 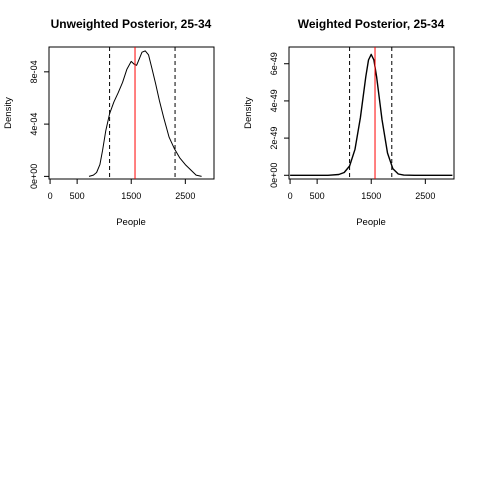 What do you see at coordinates (34, 71) in the screenshot?
I see `y-tick-label: 8e-04` at bounding box center [34, 71].